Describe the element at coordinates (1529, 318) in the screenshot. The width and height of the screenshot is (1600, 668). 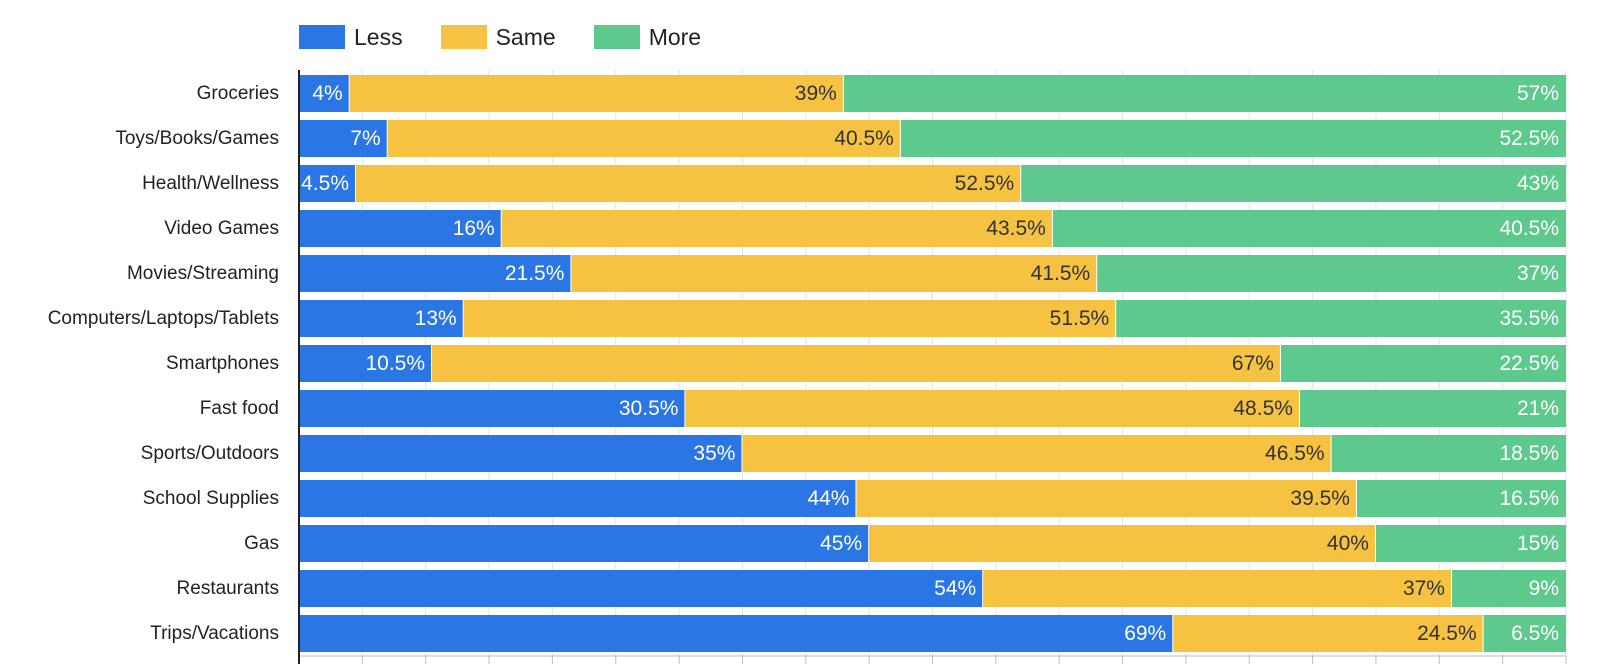
I see `data-label-more: 35.5%` at that location.